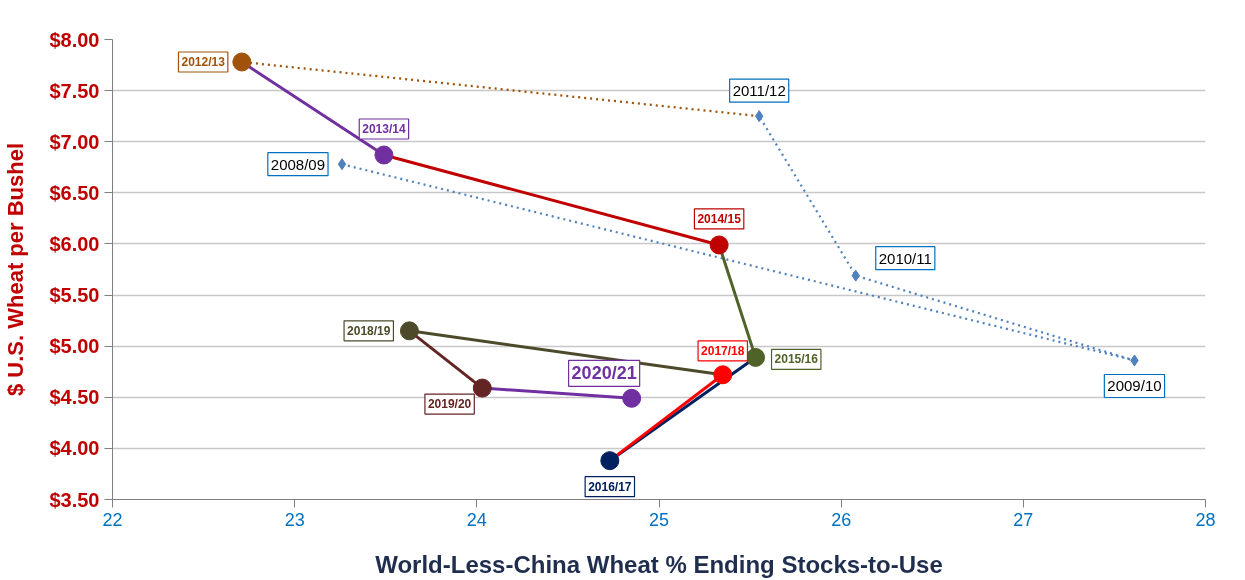  Describe the element at coordinates (604, 373) in the screenshot. I see `series-label: 2020/21` at that location.